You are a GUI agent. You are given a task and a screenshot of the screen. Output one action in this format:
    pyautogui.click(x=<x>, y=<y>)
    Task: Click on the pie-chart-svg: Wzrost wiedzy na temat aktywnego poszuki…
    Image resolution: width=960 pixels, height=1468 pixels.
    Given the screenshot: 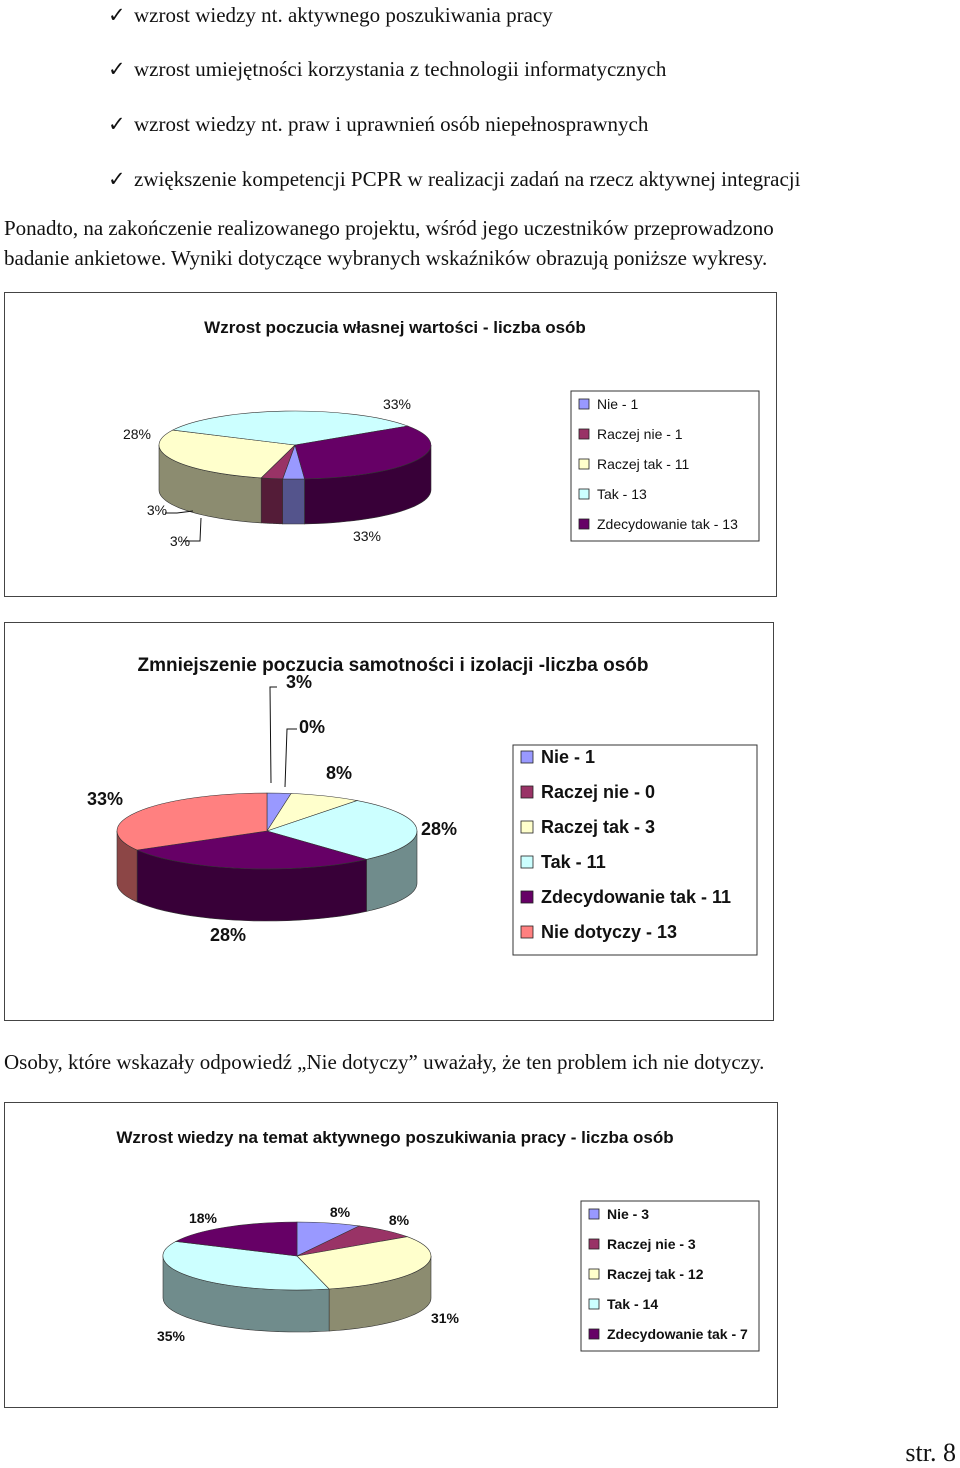 What is the action you would take?
    pyautogui.click(x=438, y=1240)
    